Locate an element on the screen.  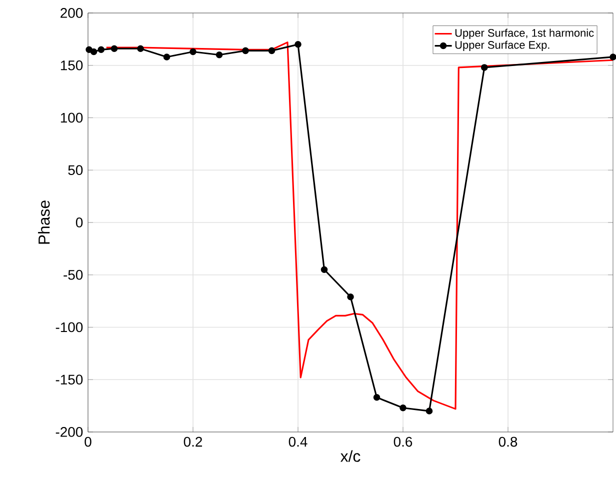
legend-label: Upper Surface, 1st harmonic is located at coordinates (524, 33).